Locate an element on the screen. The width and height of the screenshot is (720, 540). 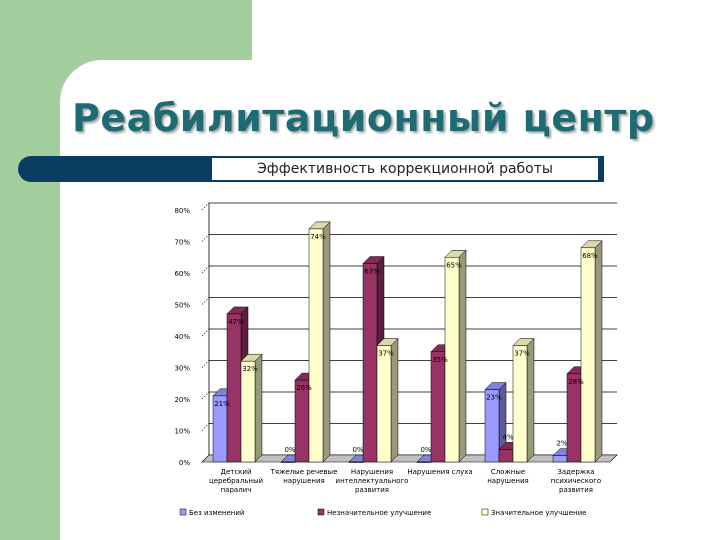
legend-label: Незначительное улучшение is located at coordinates (379, 513).